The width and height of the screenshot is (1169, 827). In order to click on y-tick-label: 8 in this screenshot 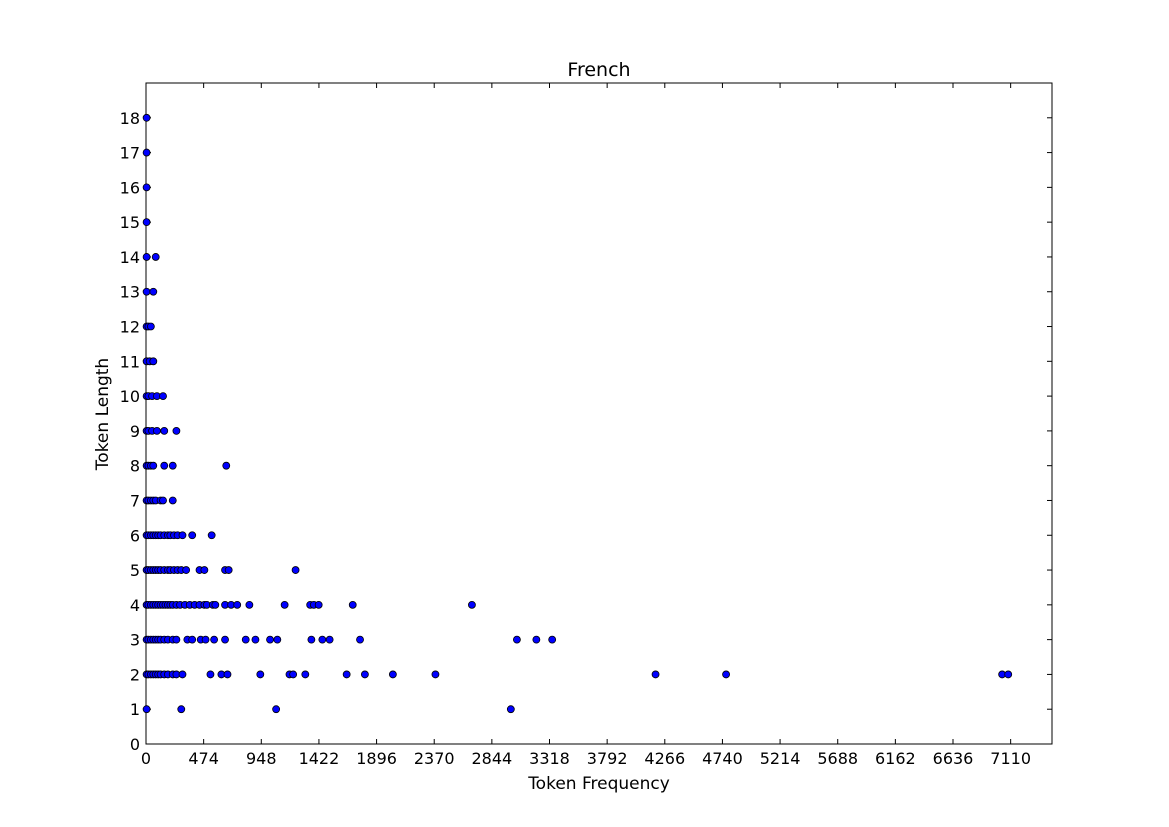, I will do `click(135, 466)`.